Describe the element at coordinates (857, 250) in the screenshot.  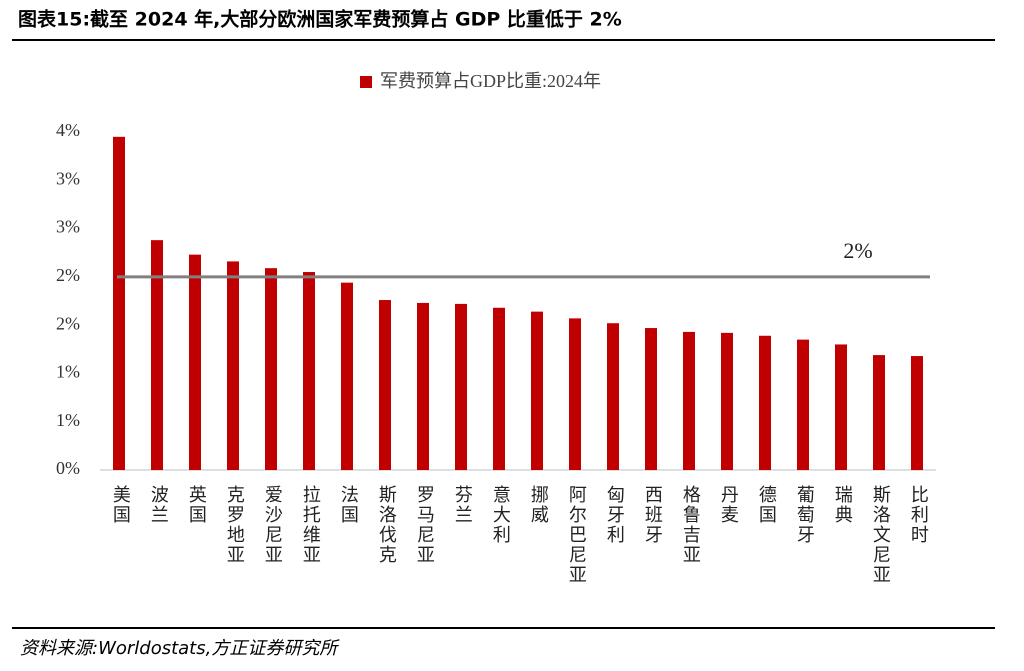
I see `reference-label: 2%` at that location.